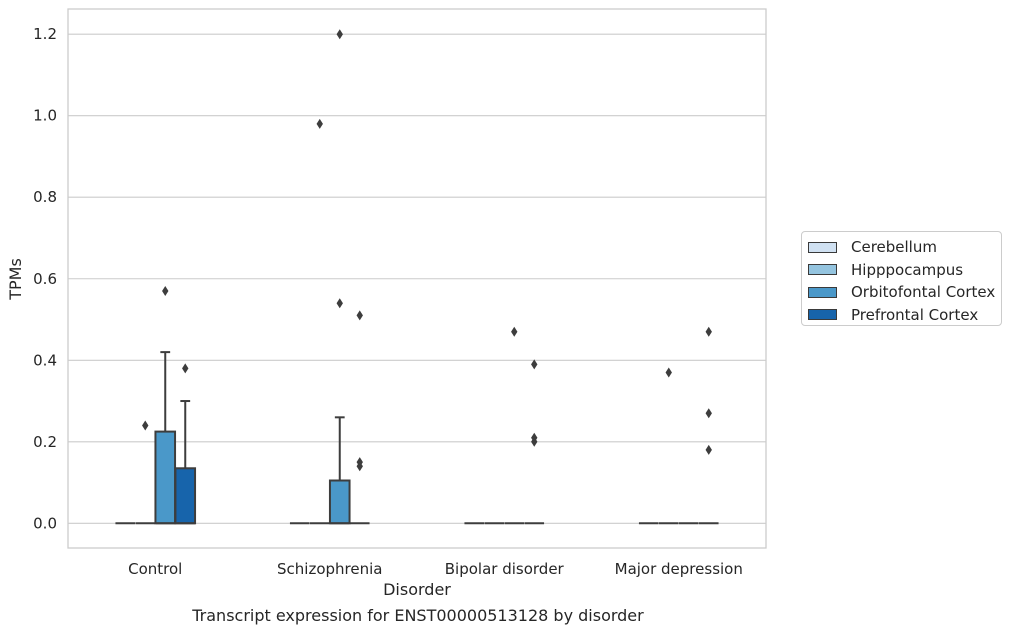  What do you see at coordinates (45, 360) in the screenshot?
I see `y-tick-label: 0.4` at bounding box center [45, 360].